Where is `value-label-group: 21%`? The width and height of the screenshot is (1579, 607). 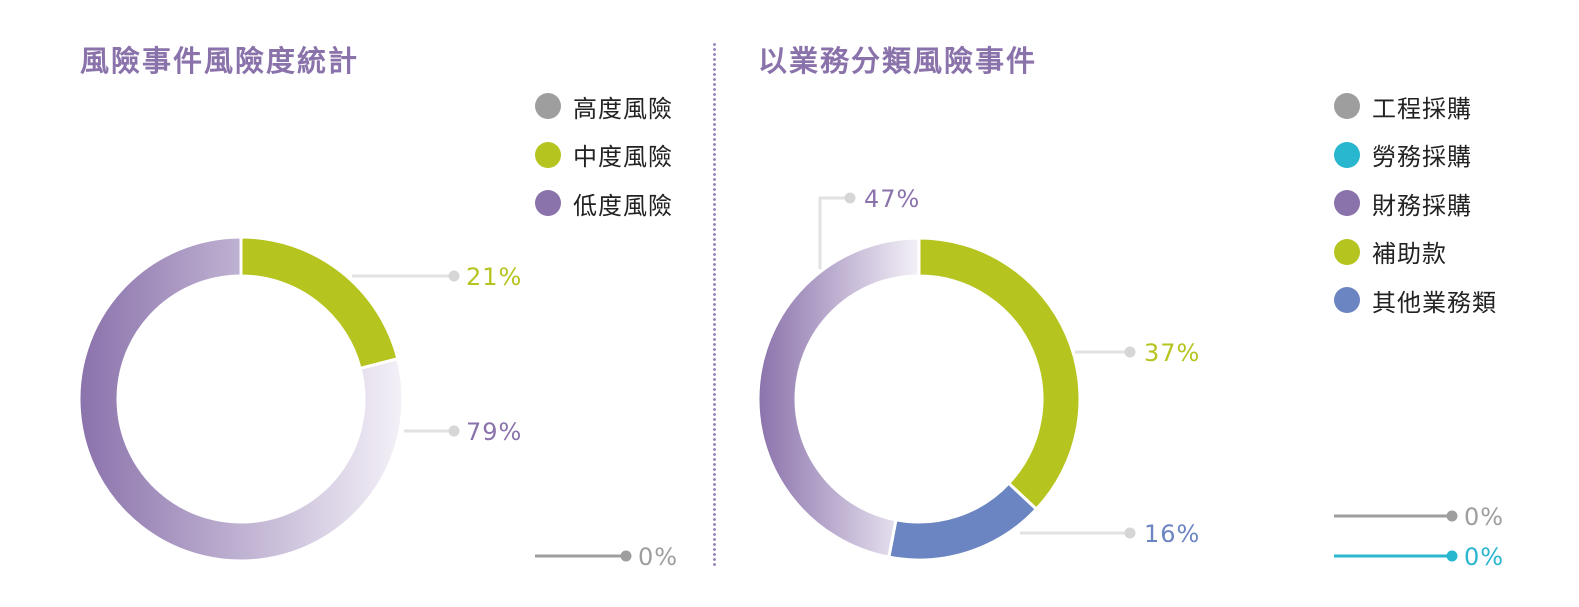 value-label-group: 21% is located at coordinates (437, 277).